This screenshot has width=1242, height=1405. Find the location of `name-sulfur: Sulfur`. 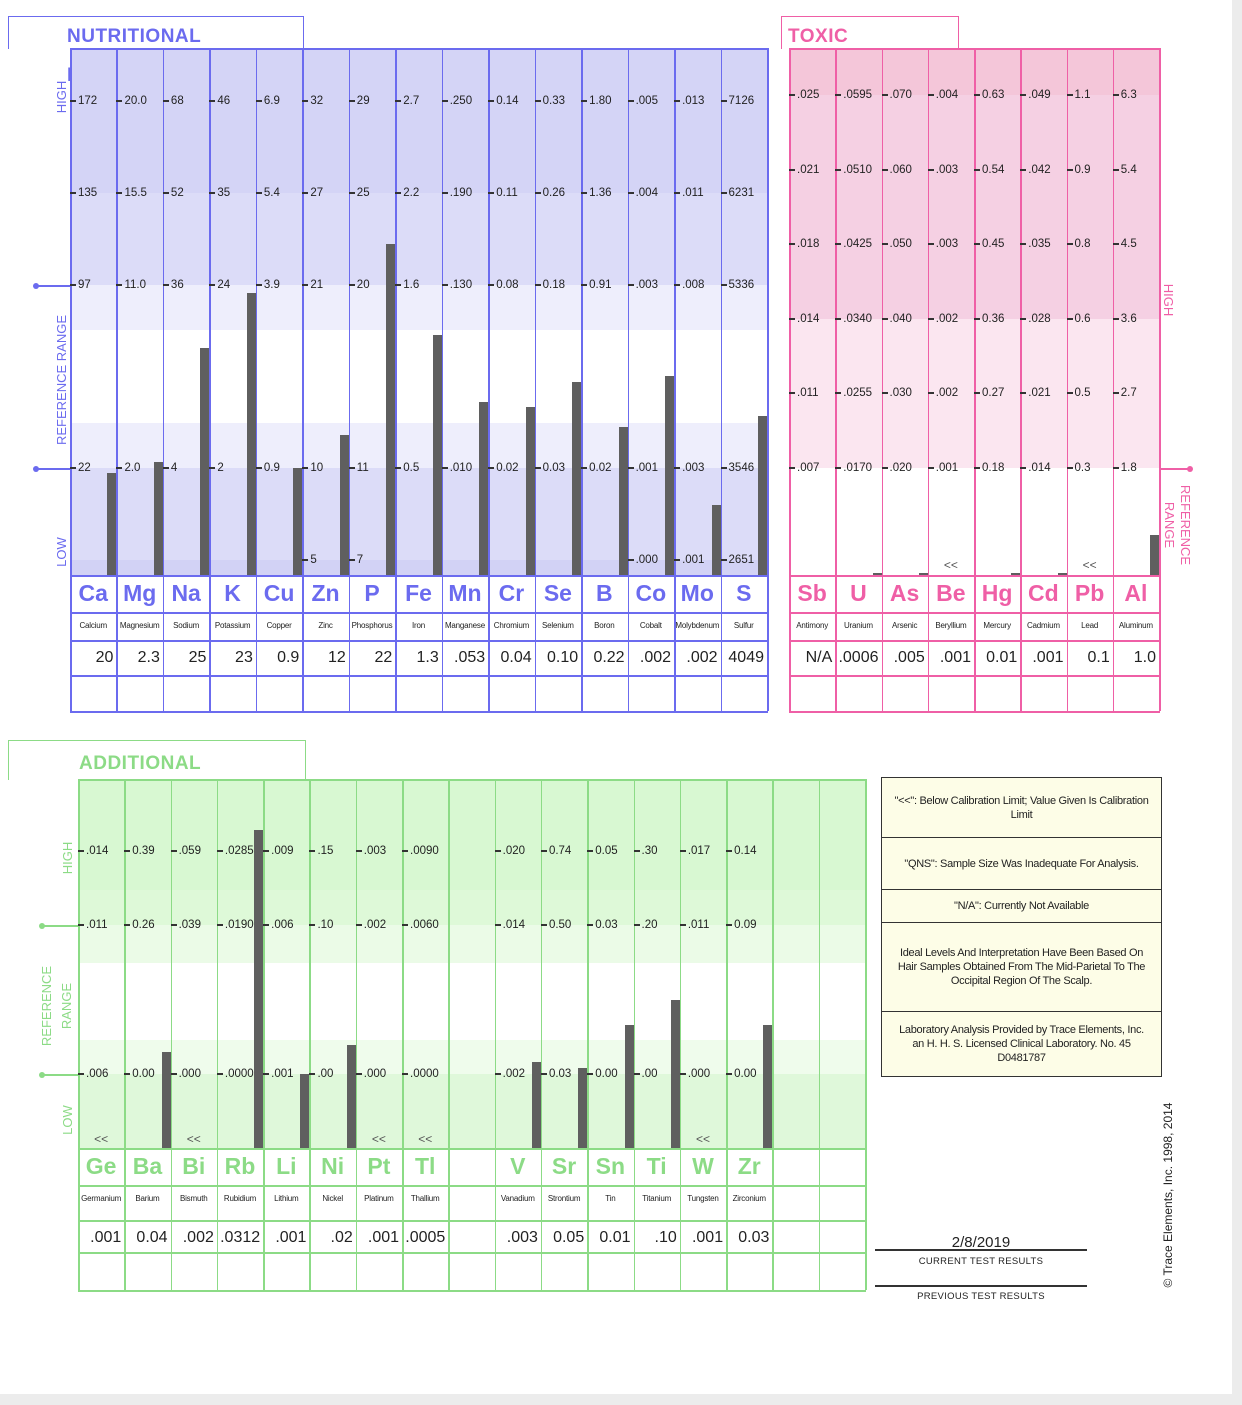

name-sulfur: Sulfur is located at coordinates (743, 625).